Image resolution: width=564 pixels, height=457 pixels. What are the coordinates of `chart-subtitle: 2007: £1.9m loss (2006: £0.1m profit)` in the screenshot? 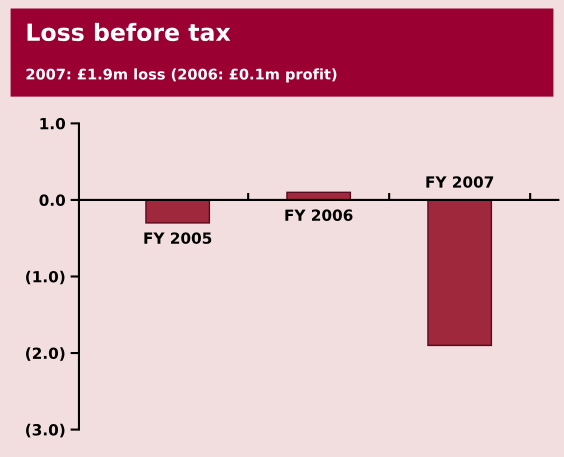 It's located at (181, 75).